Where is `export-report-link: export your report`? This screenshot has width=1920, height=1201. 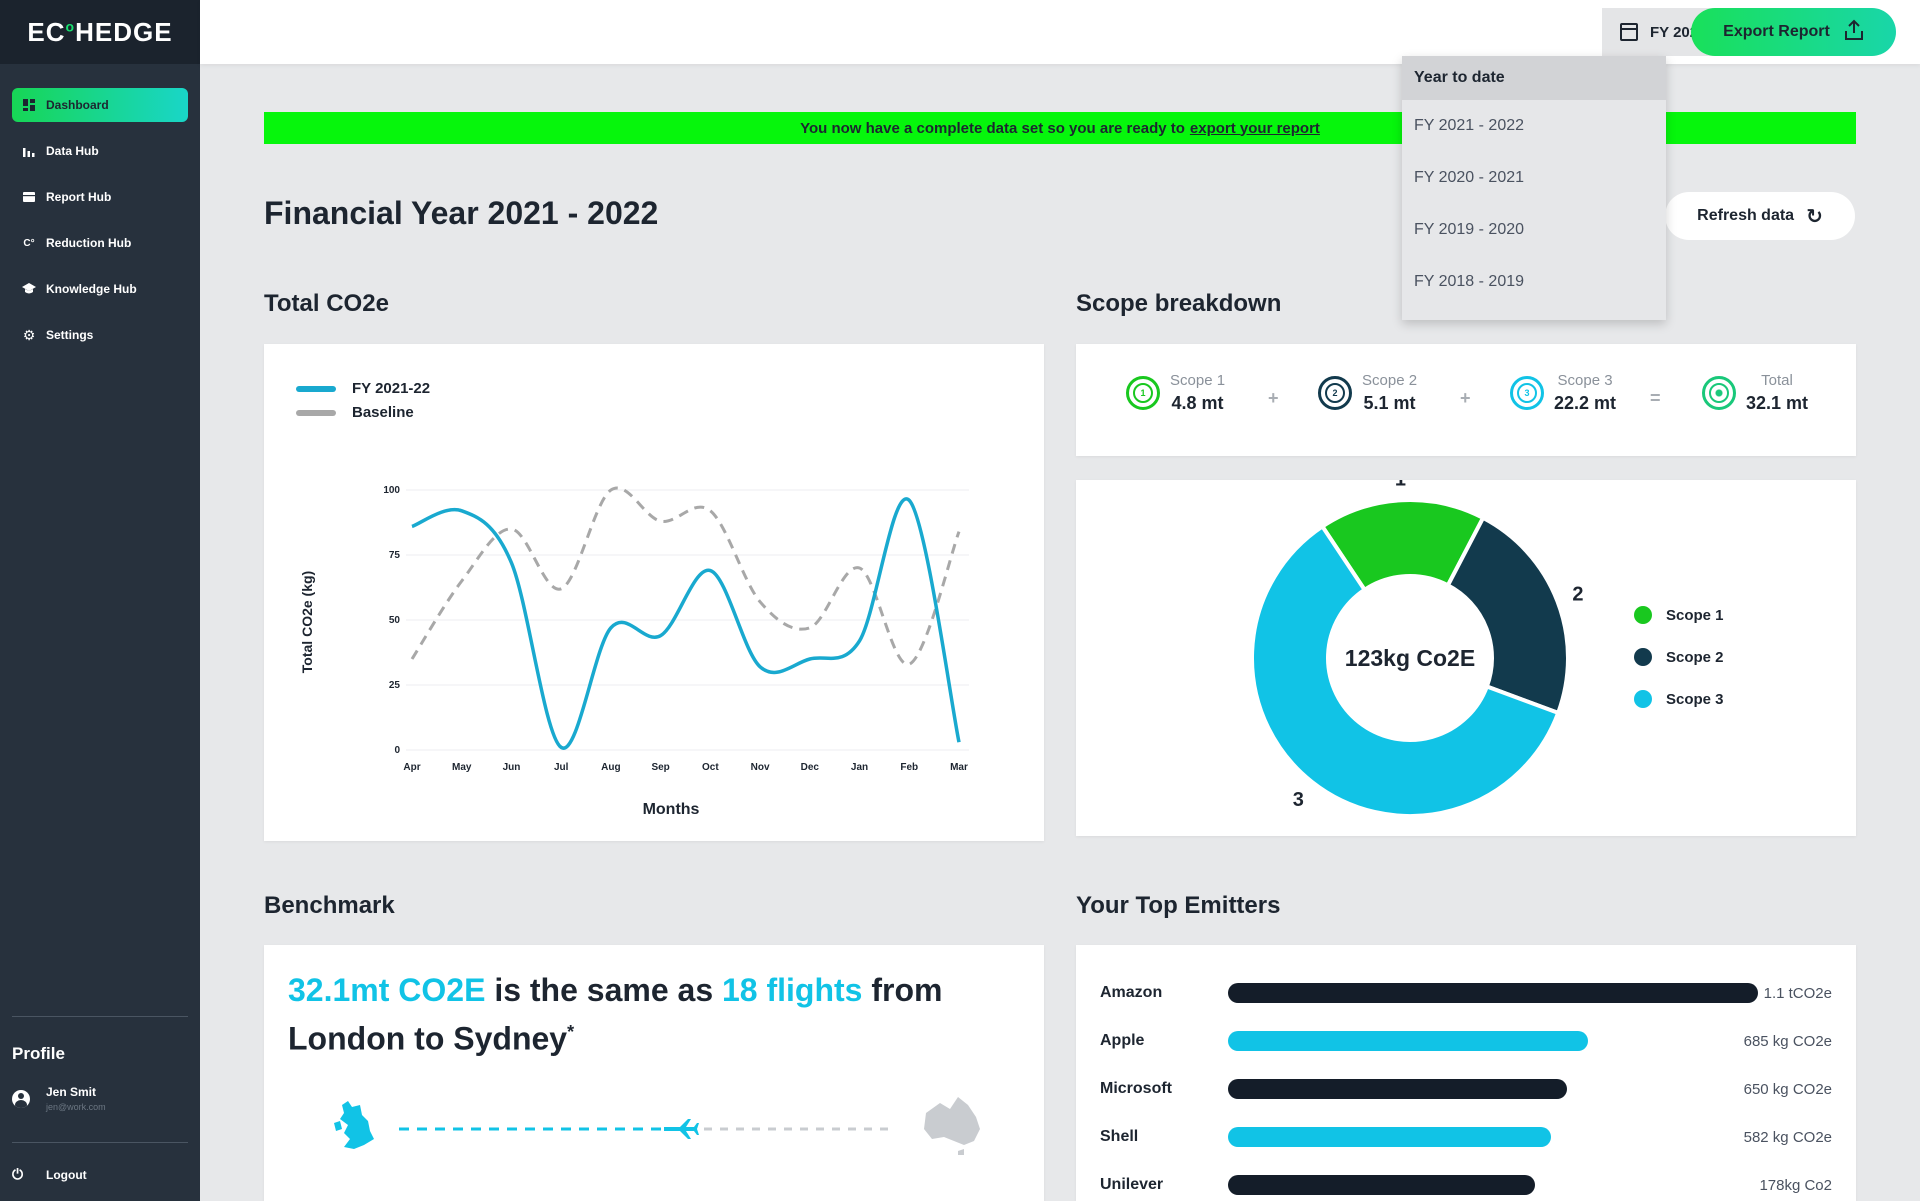
export-report-link: export your report is located at coordinates (1254, 128).